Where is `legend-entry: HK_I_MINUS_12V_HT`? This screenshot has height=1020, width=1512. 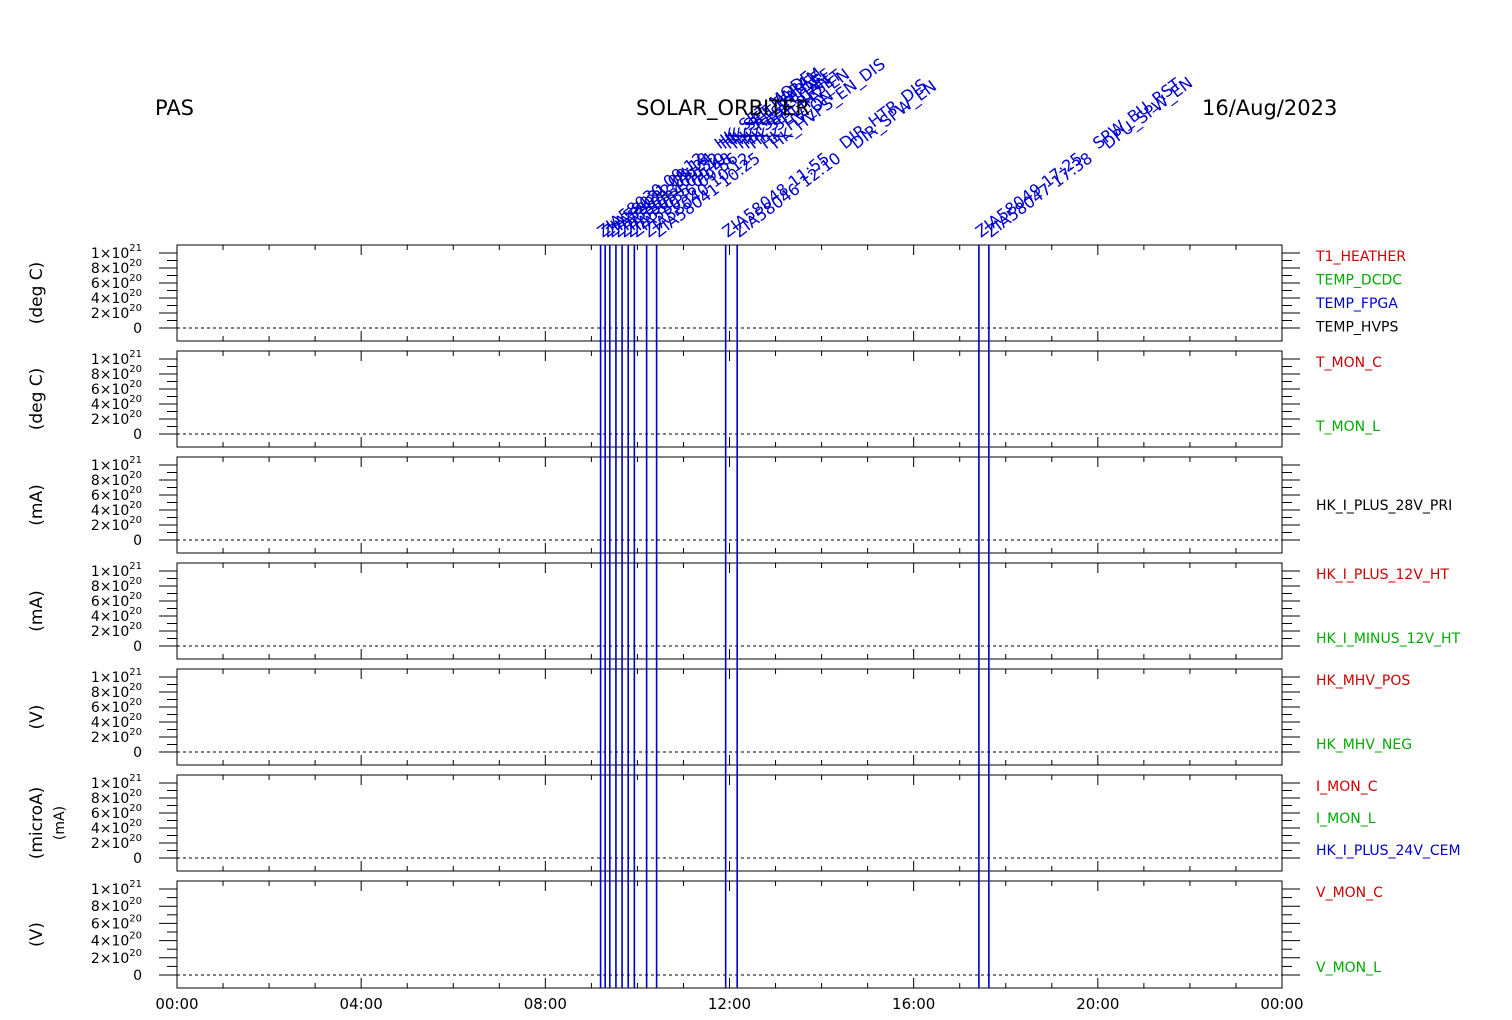
legend-entry: HK_I_MINUS_12V_HT is located at coordinates (1388, 639).